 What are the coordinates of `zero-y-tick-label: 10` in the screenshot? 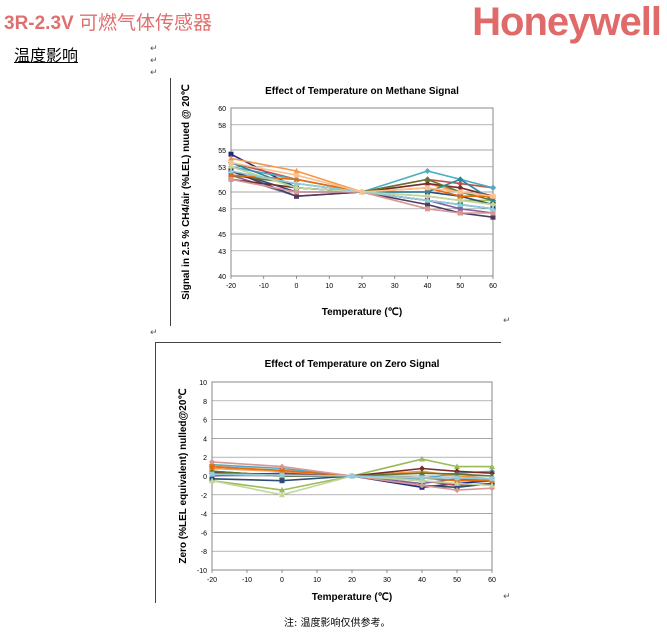 It's located at (203, 383).